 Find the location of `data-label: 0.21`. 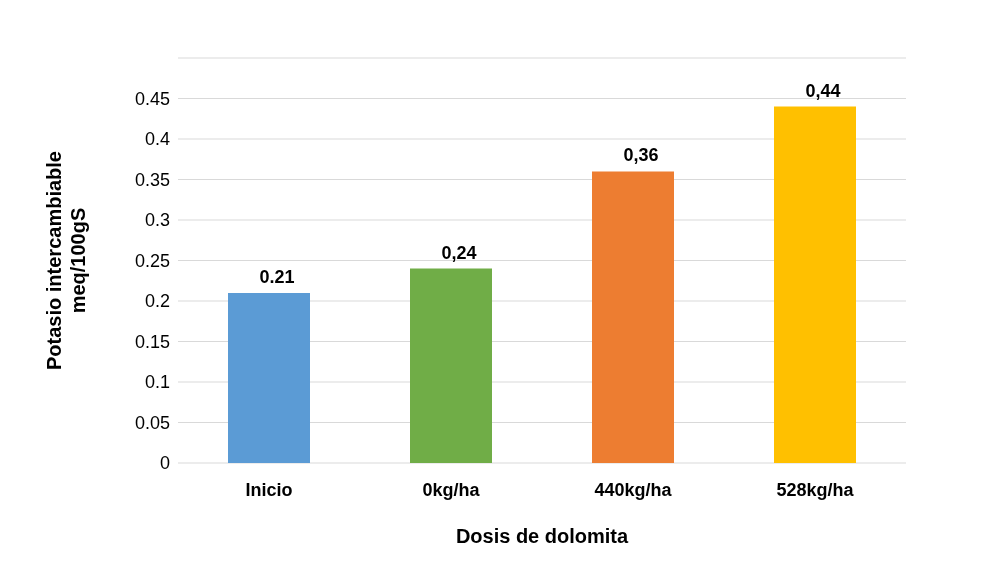

data-label: 0.21 is located at coordinates (277, 276).